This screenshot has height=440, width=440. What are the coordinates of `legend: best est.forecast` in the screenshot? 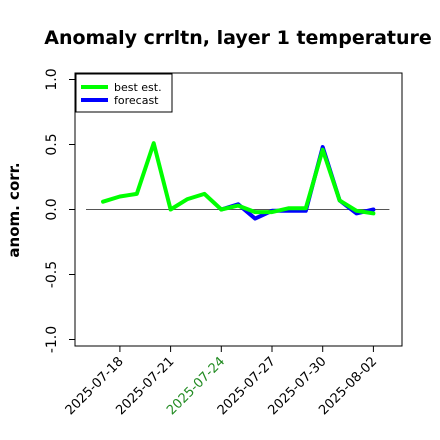 It's located at (124, 93).